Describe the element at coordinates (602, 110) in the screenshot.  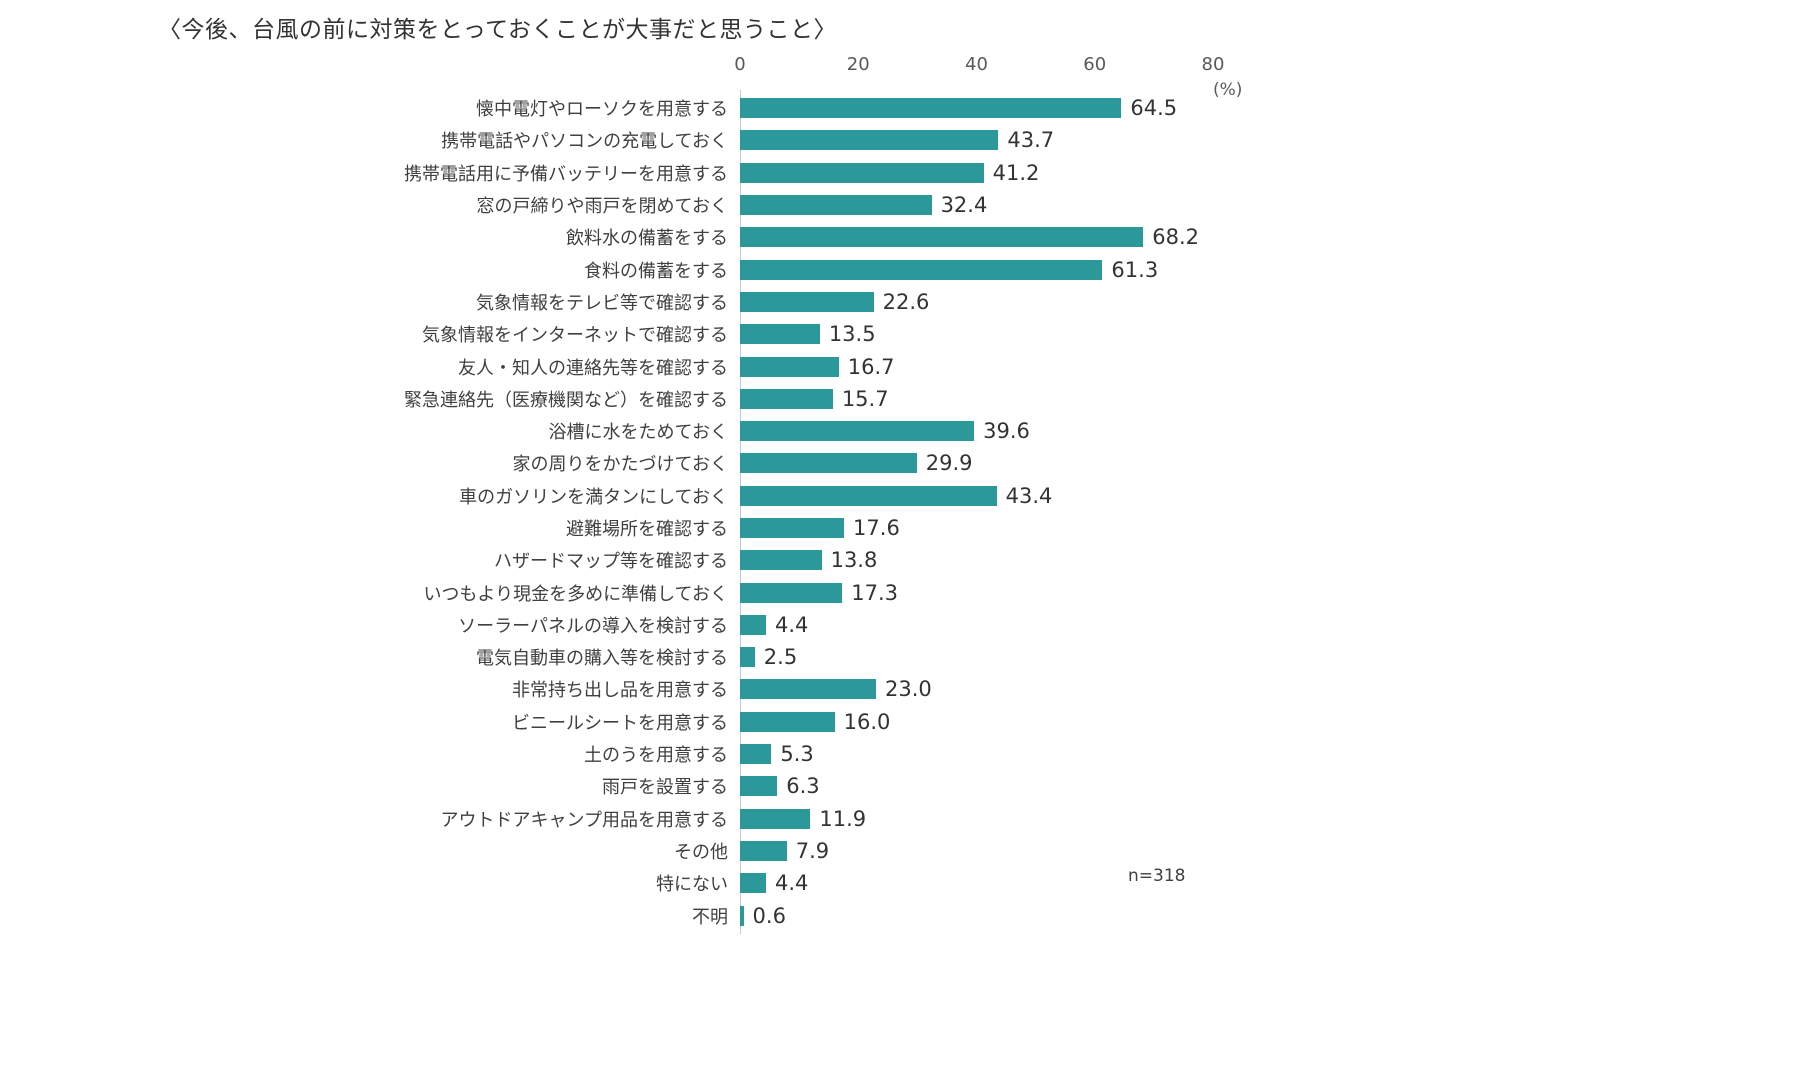
I see `bar-label: 懐中電灯やローソクを用意する` at that location.